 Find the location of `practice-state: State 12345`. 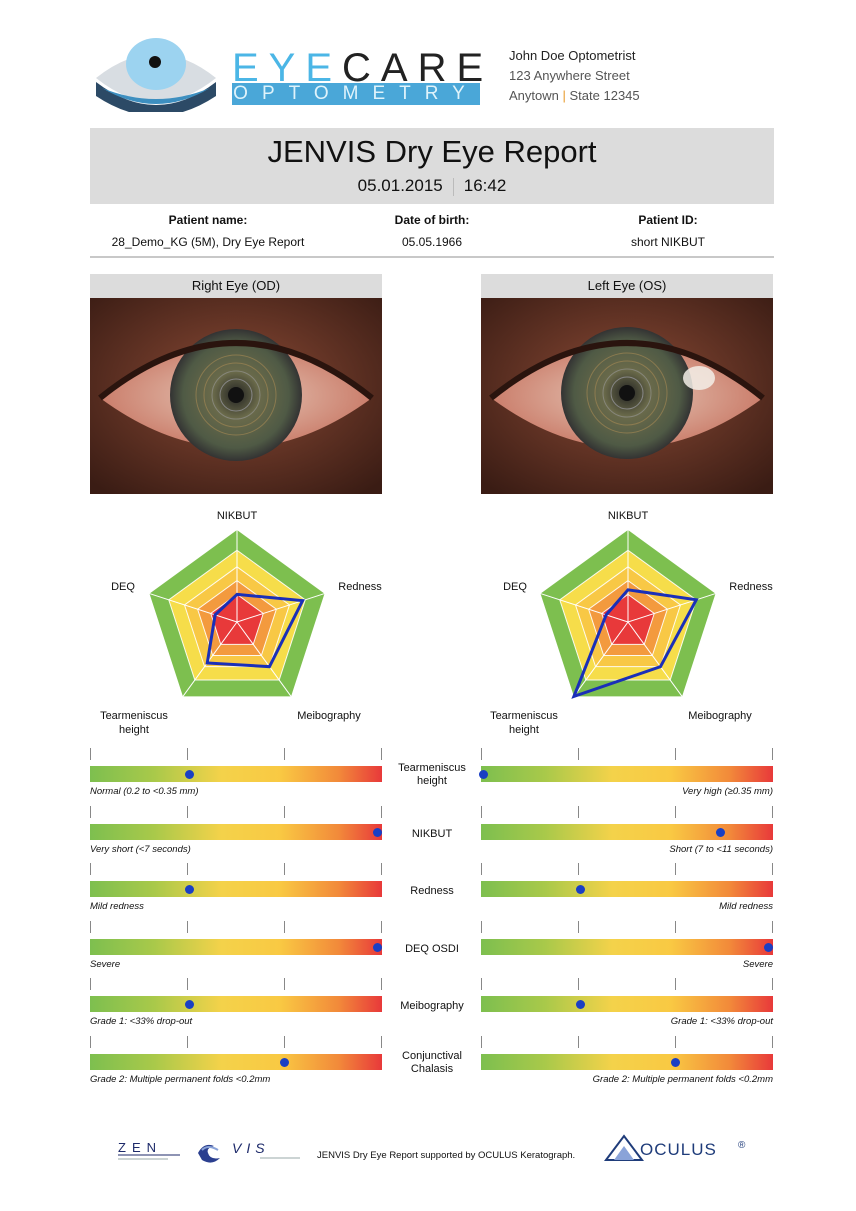

practice-state: State 12345 is located at coordinates (604, 95).